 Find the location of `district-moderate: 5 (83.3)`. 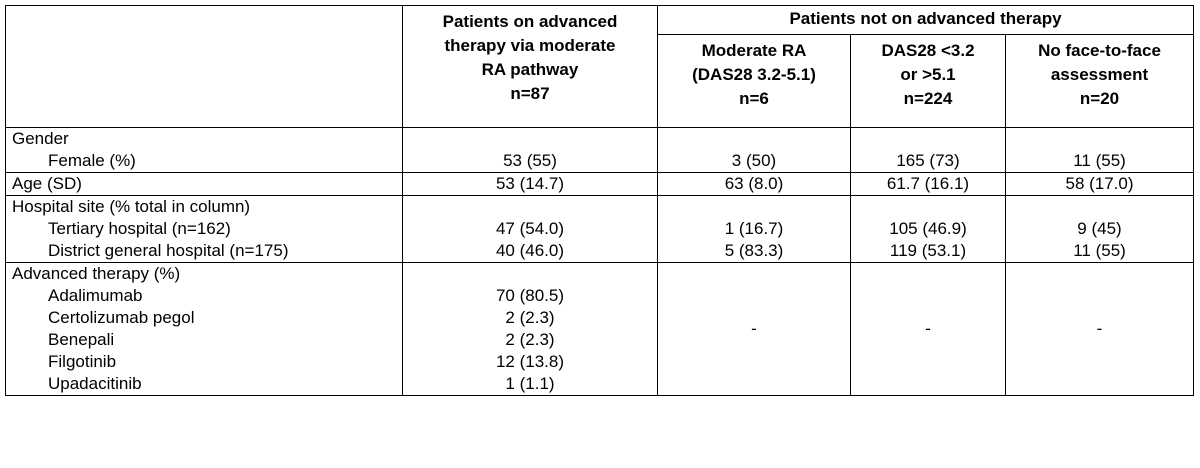

district-moderate: 5 (83.3) is located at coordinates (754, 250).